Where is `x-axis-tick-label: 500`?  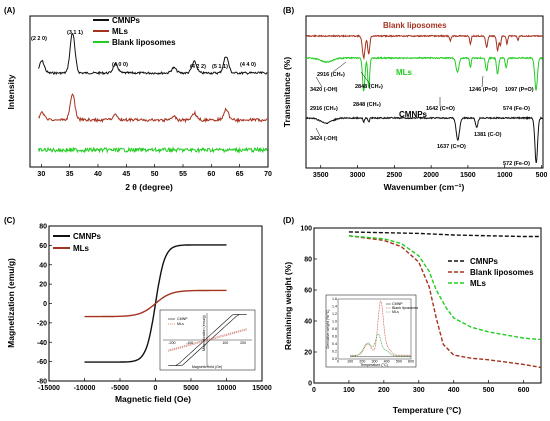 x-axis-tick-label: 500 is located at coordinates (542, 175).